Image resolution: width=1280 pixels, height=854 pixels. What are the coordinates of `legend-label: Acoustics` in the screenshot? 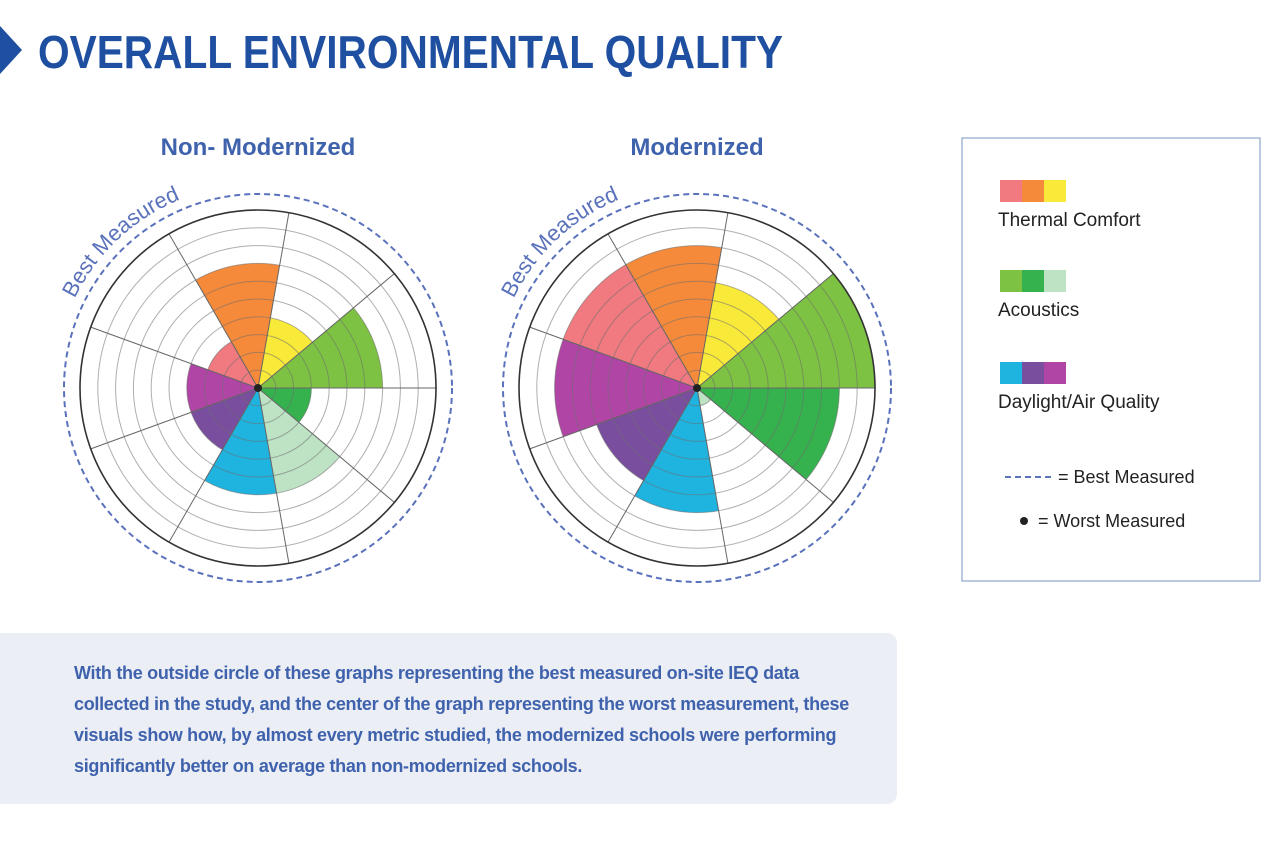 It's located at (1038, 310).